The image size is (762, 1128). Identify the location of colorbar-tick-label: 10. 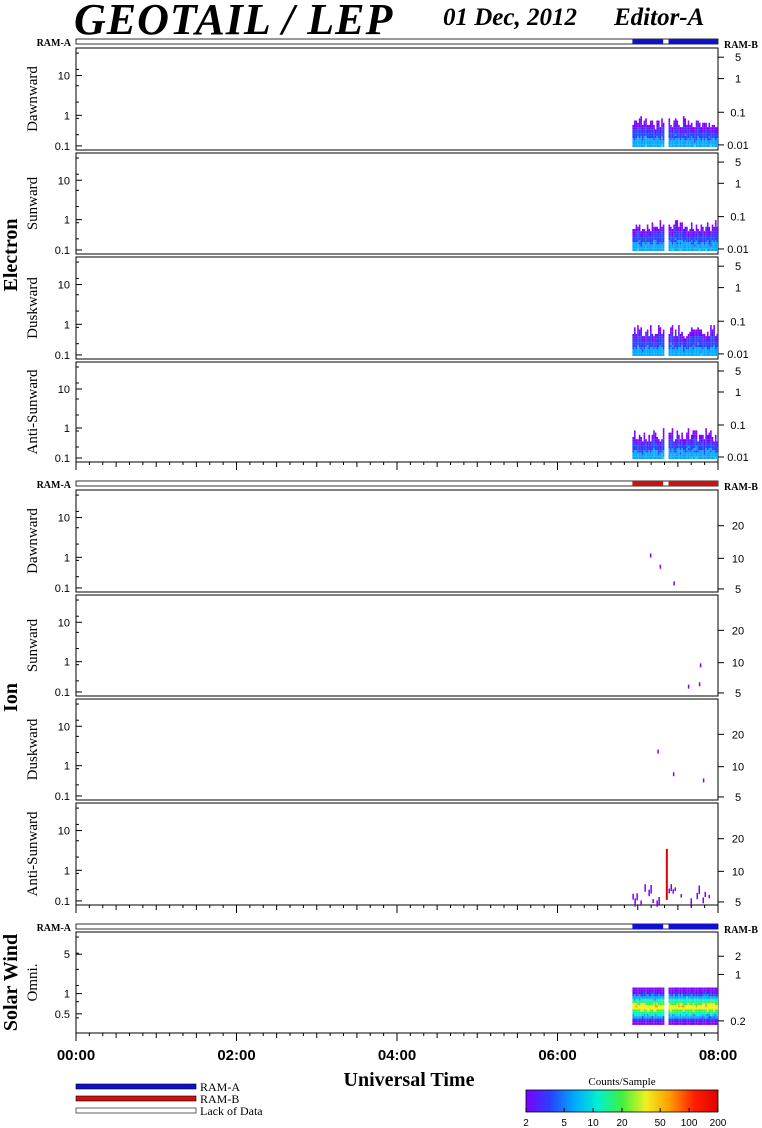
(594, 1123).